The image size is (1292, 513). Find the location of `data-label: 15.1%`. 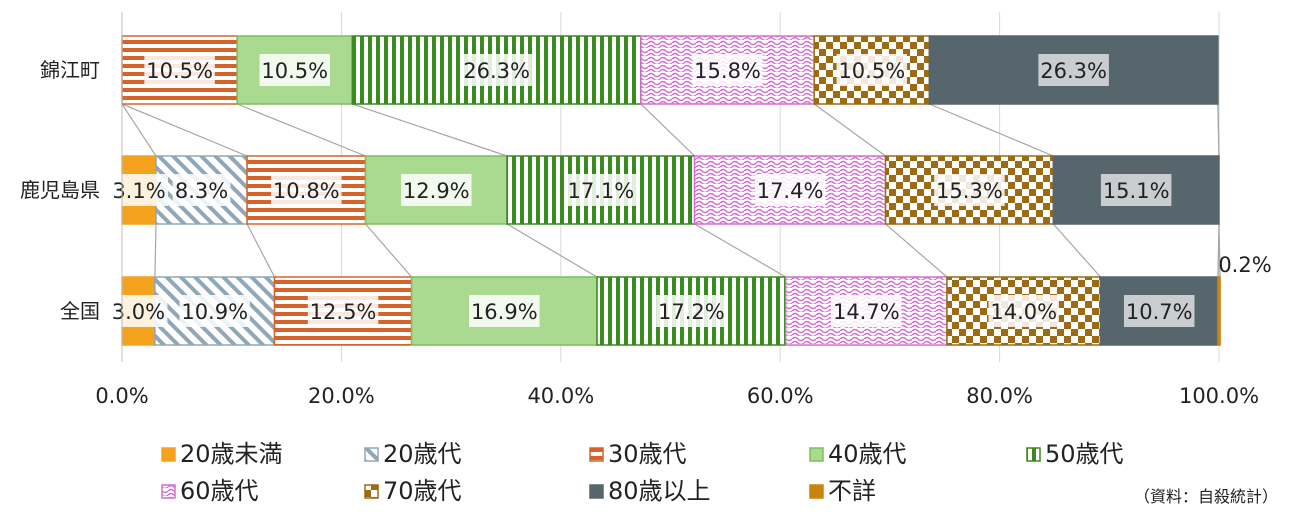

data-label: 15.1% is located at coordinates (1136, 191).